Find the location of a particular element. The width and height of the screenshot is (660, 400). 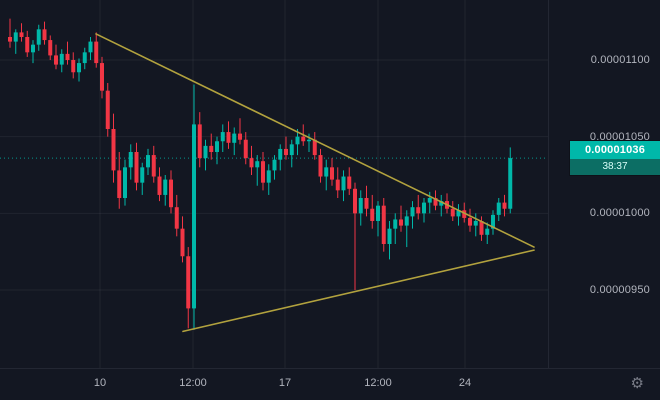

last-price-badge: 0.00001036 38:37 is located at coordinates (615, 158).